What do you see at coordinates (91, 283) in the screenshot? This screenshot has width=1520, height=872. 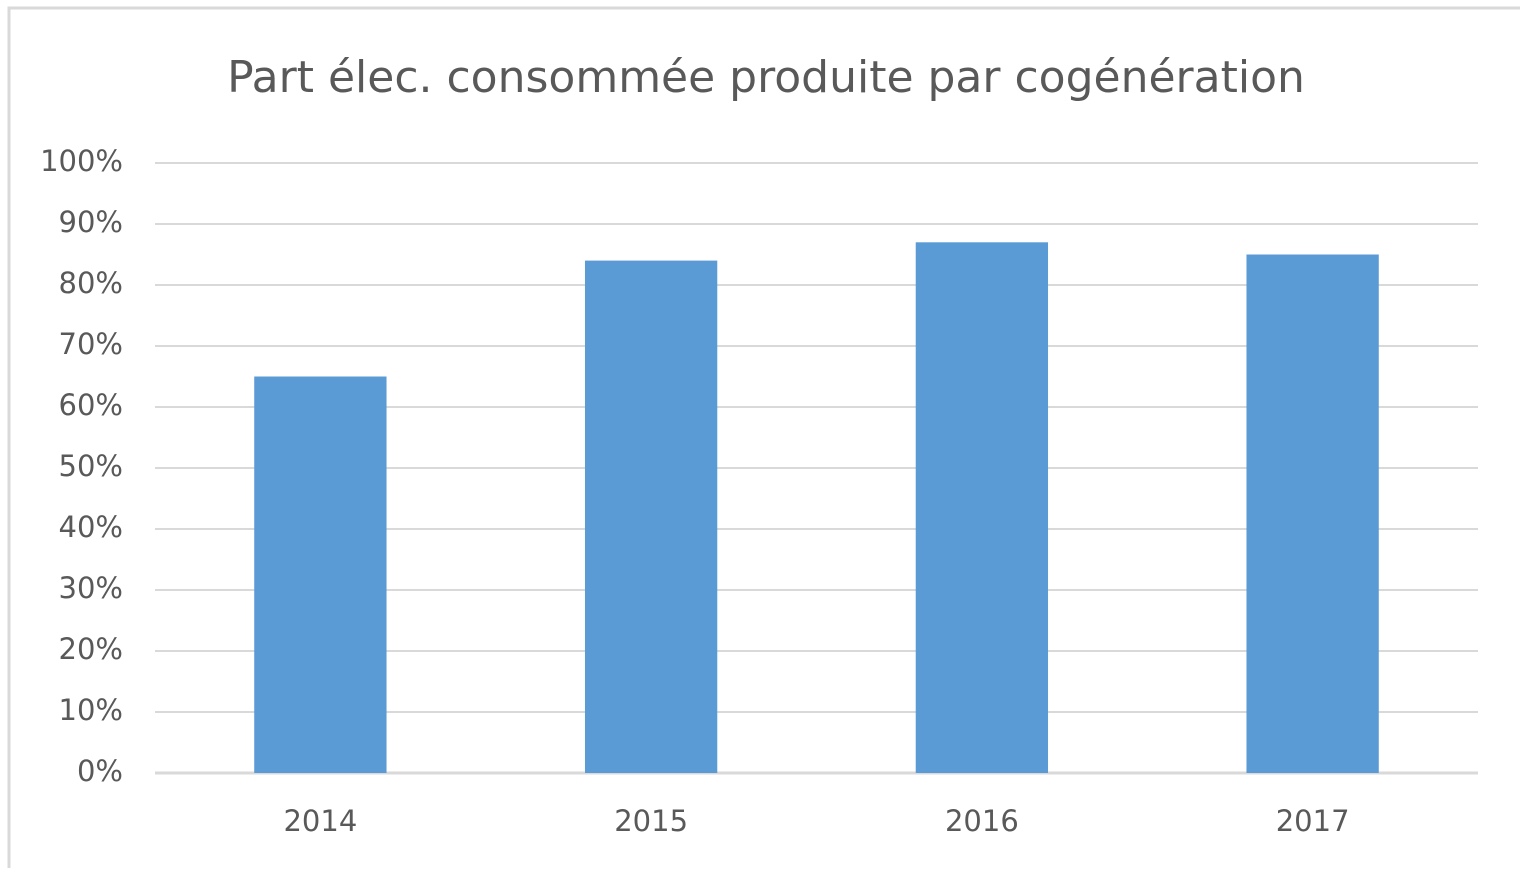 I see `y-tick-label: 80%` at bounding box center [91, 283].